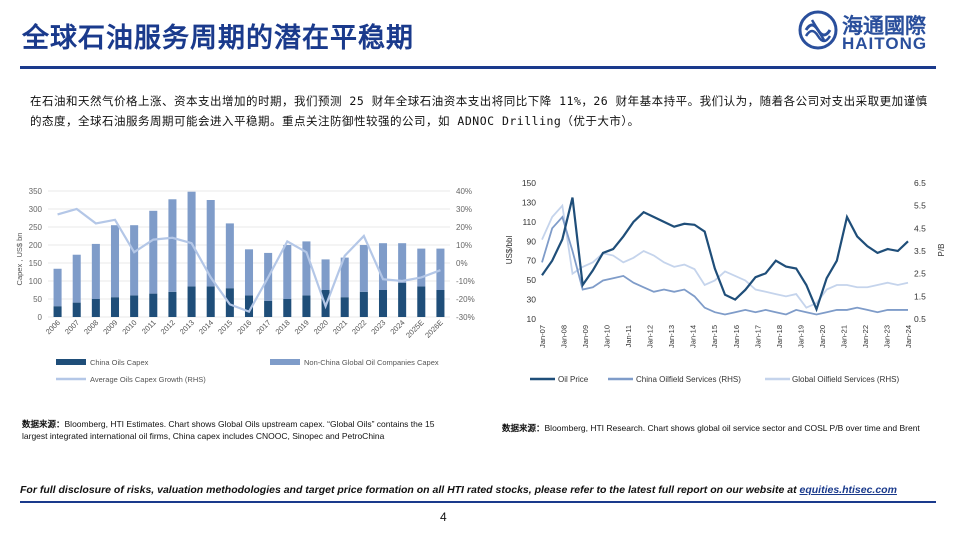 The width and height of the screenshot is (960, 540). What do you see at coordinates (818, 30) in the screenshot?
I see `haitong-logo-icon` at bounding box center [818, 30].